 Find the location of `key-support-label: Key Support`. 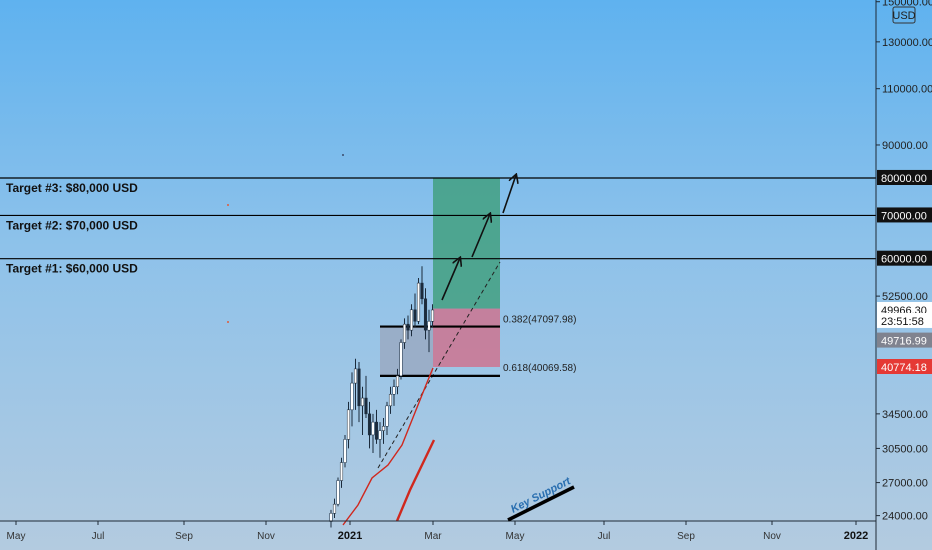

key-support-label: Key Support is located at coordinates (541, 495).